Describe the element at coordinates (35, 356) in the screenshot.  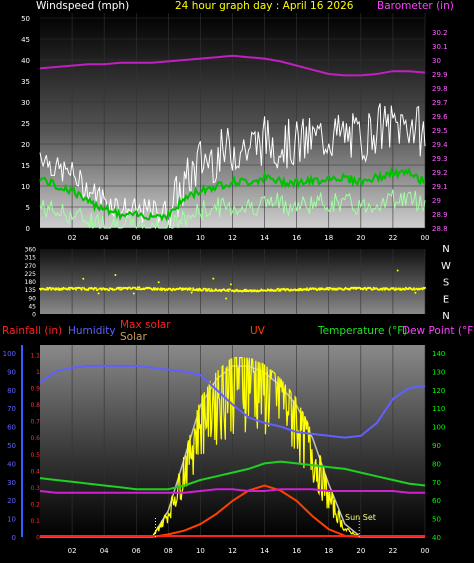
I see `rain-tick-label: 1.1` at that location.